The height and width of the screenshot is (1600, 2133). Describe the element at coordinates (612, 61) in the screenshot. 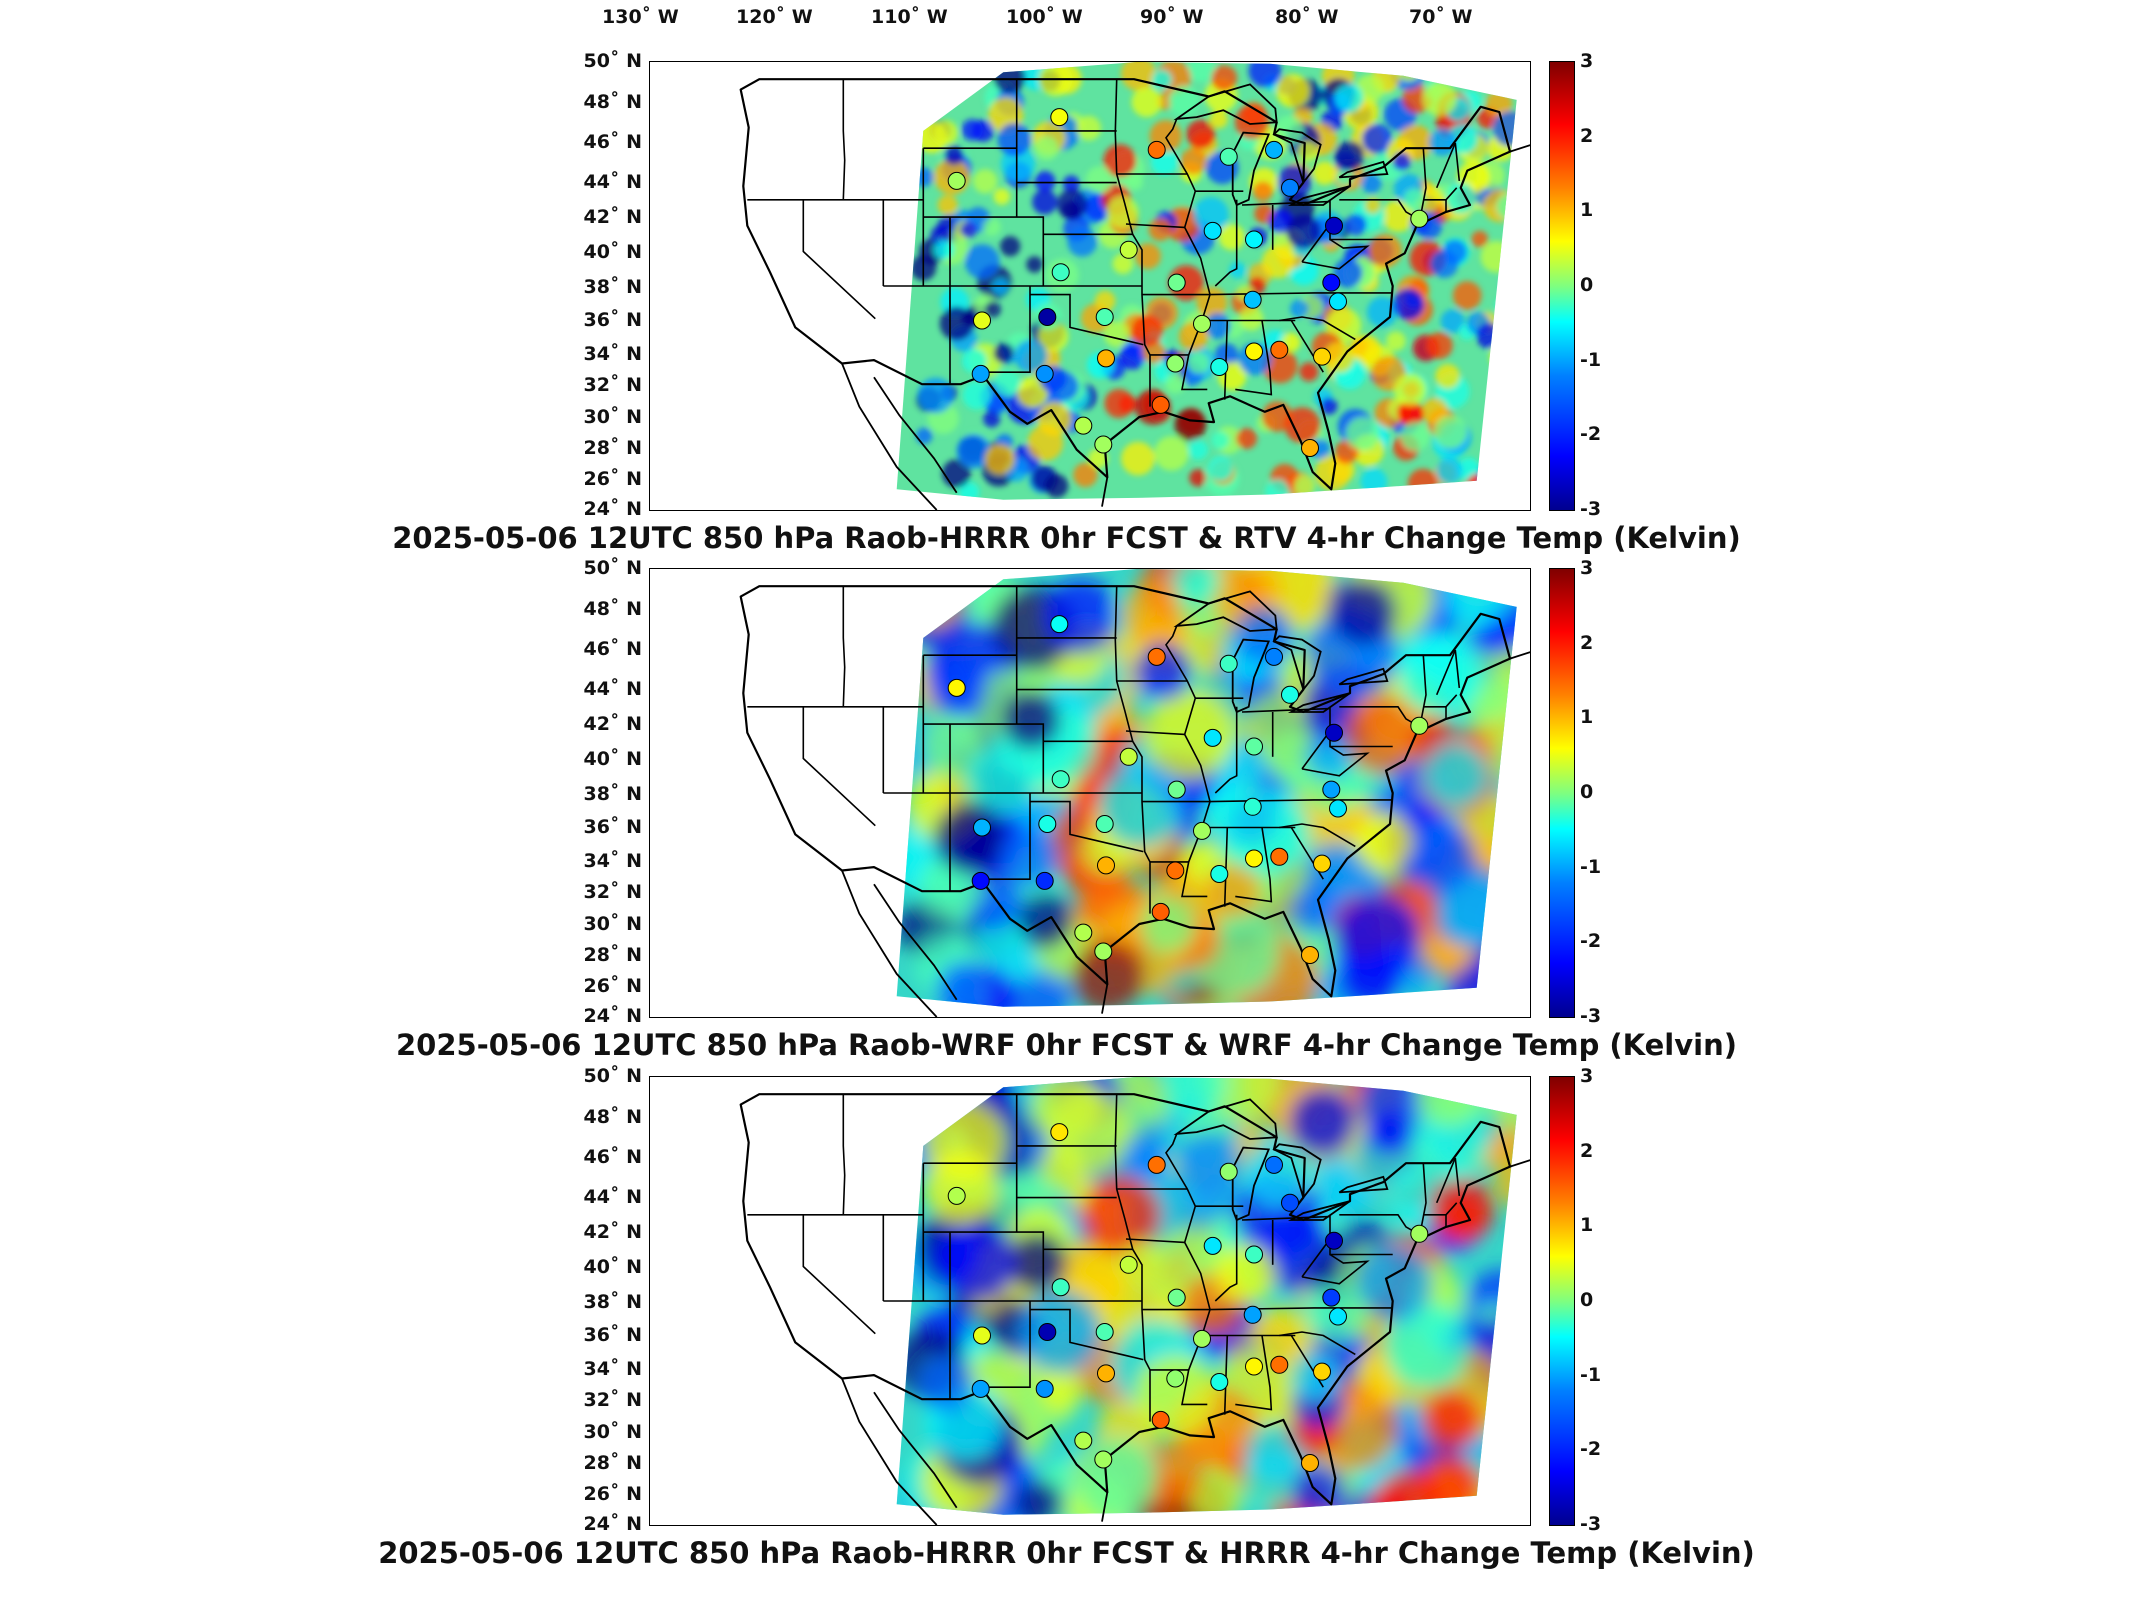

I see `latitude-tick-label: 50˚ N` at that location.